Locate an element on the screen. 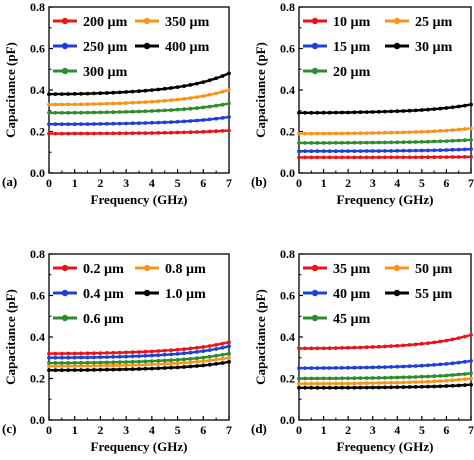 The height and width of the screenshot is (460, 474). y-tick-label: 0.0 is located at coordinates (37, 420).